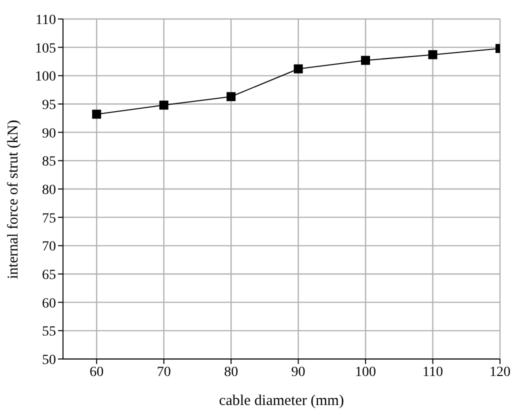  Describe the element at coordinates (49, 190) in the screenshot. I see `y-tick-label: 80` at that location.